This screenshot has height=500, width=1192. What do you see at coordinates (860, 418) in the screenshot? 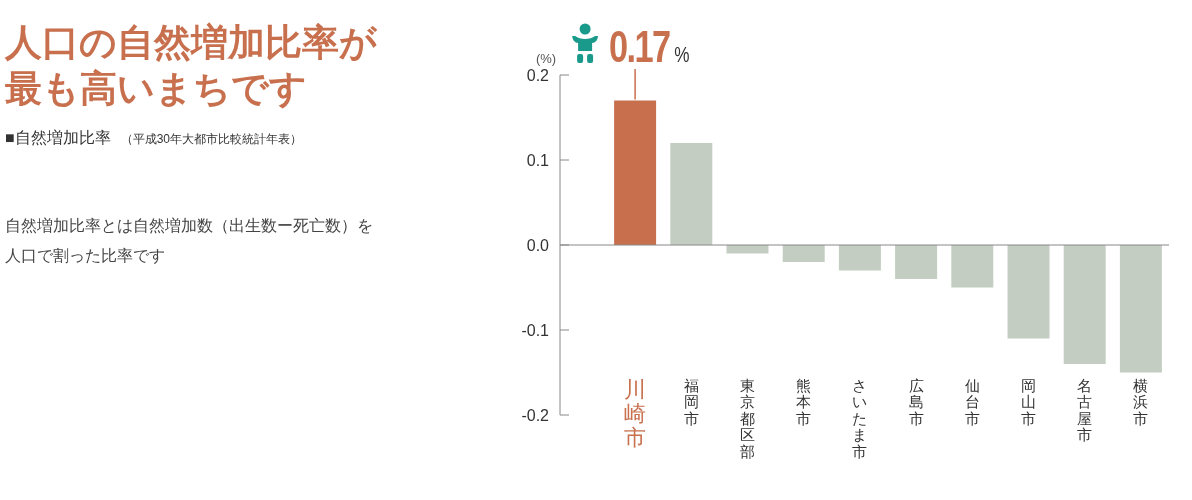
I see `x-tick-label: さいたま市` at bounding box center [860, 418].